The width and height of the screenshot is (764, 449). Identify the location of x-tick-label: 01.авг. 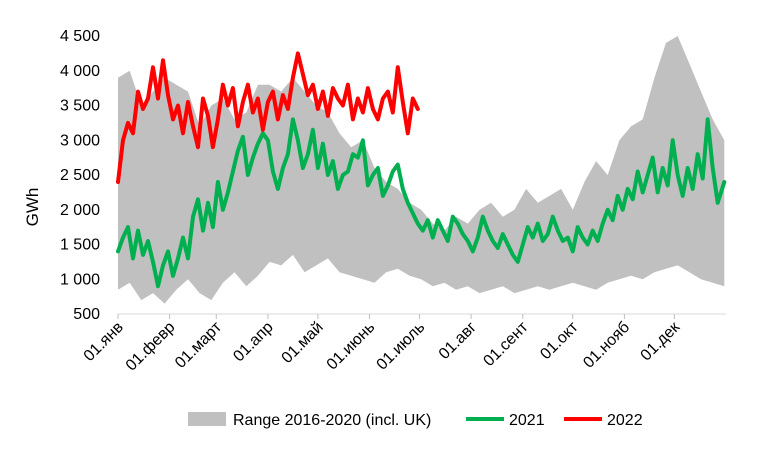
(458, 341).